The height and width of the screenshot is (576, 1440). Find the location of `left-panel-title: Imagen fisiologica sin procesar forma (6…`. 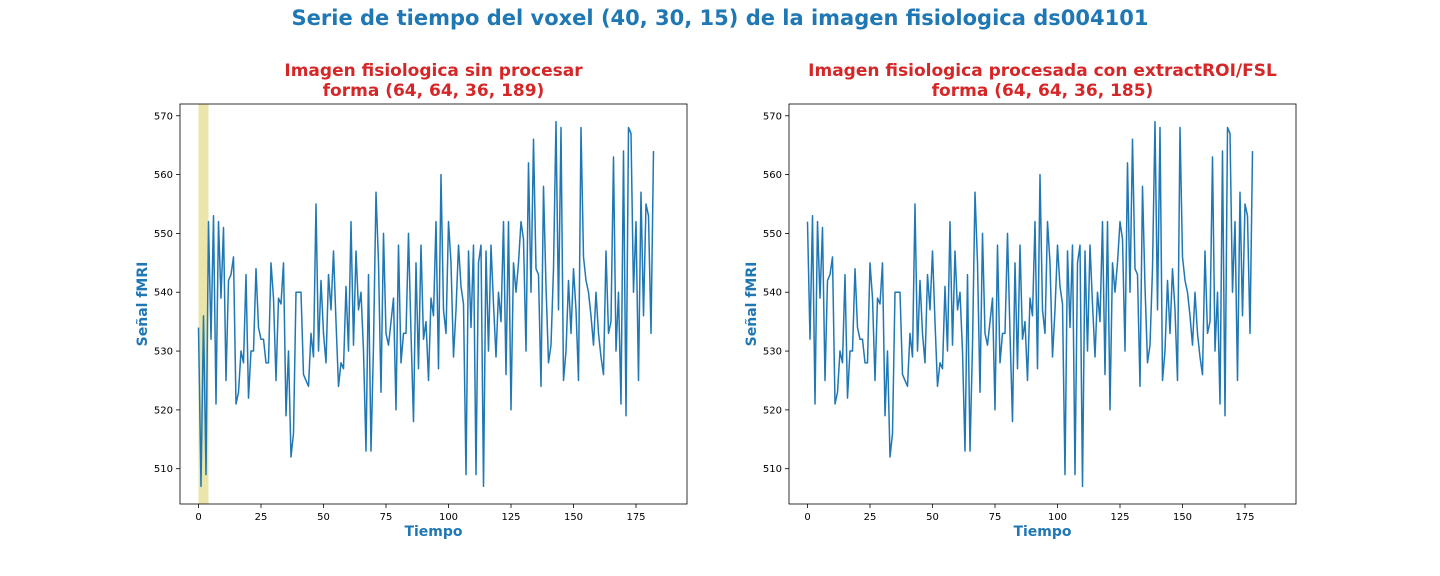

left-panel-title: Imagen fisiologica sin procesar forma (6… is located at coordinates (433, 81).